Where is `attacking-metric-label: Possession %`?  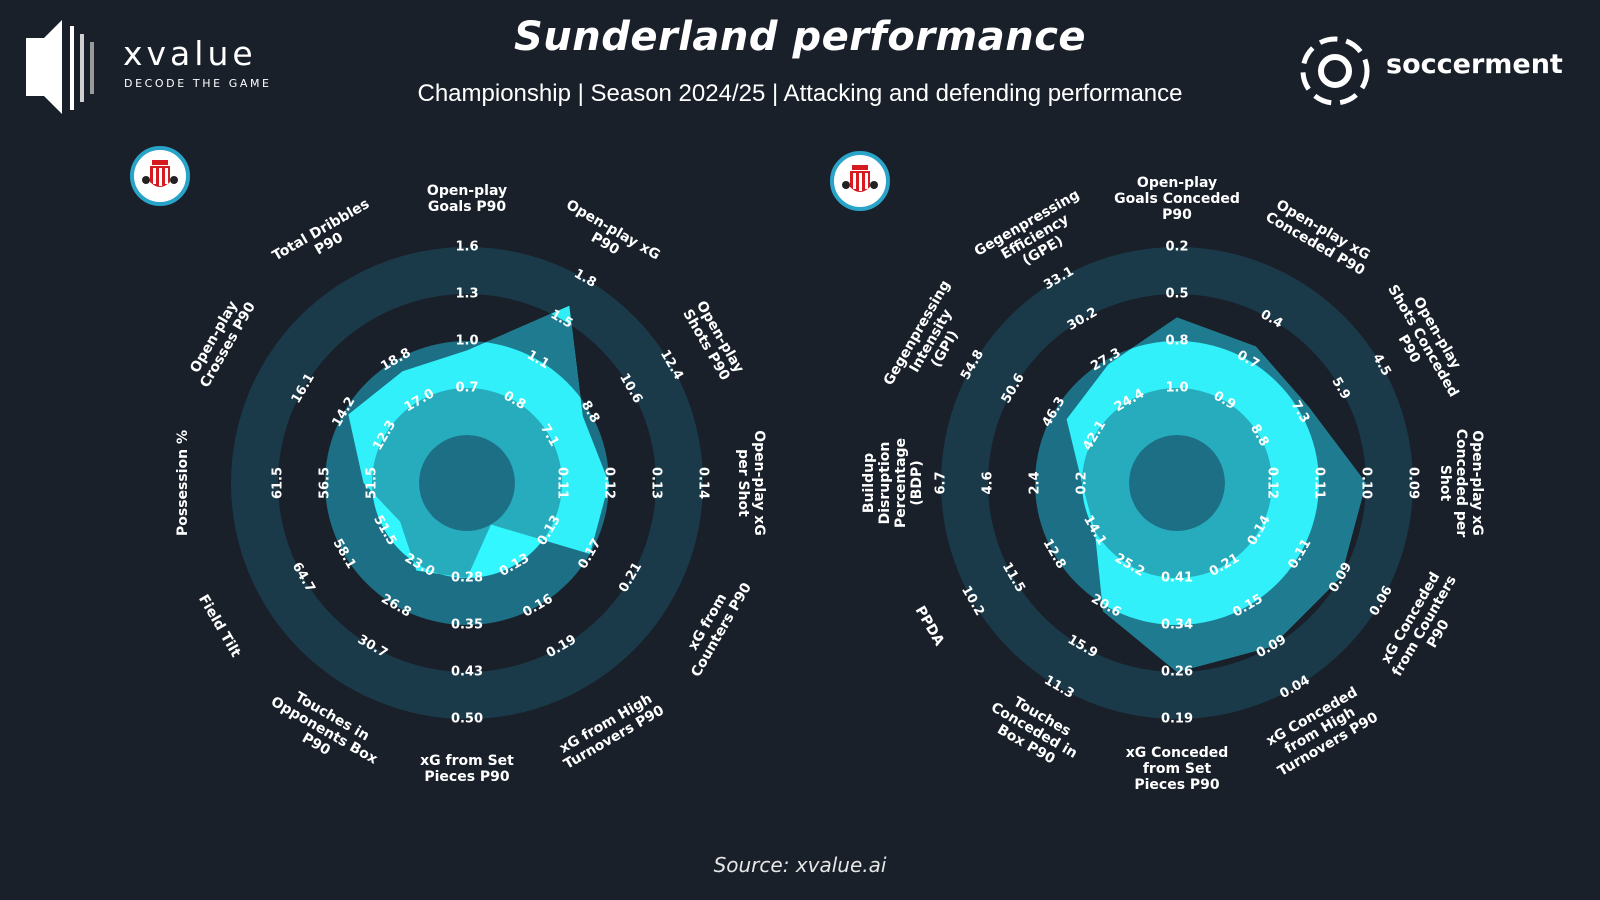
attacking-metric-label: Possession % is located at coordinates (183, 483).